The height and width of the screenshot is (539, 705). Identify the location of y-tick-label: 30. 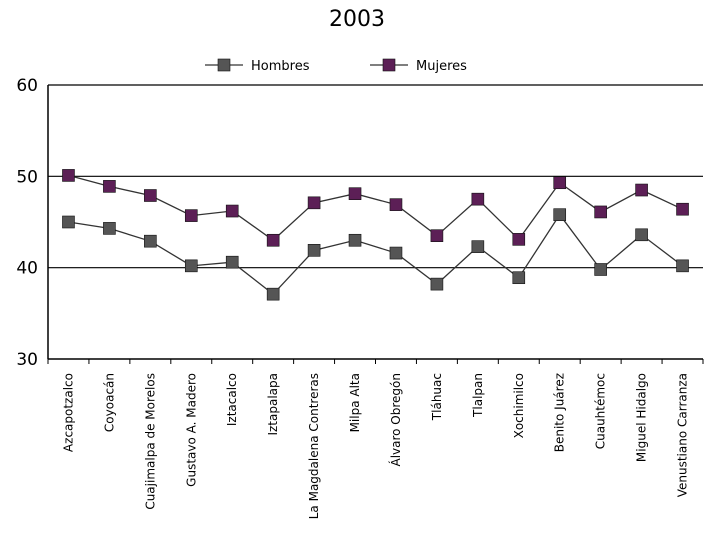
(27, 360).